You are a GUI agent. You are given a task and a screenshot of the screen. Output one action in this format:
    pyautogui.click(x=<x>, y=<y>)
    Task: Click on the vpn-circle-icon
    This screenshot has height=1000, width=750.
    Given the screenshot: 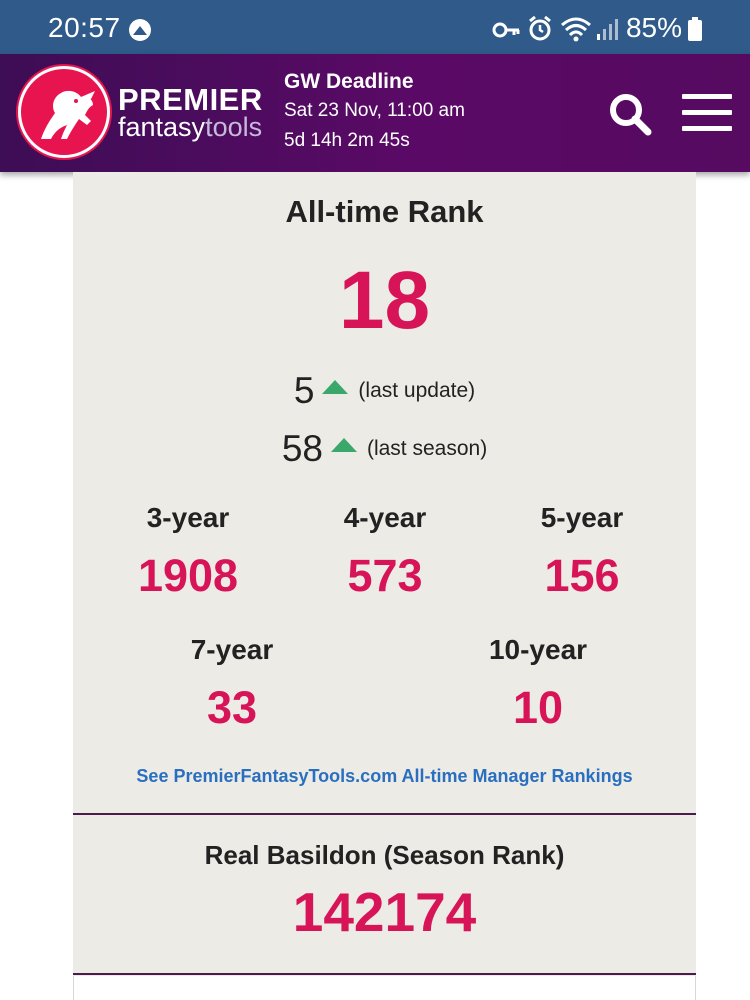 What is the action you would take?
    pyautogui.click(x=140, y=32)
    